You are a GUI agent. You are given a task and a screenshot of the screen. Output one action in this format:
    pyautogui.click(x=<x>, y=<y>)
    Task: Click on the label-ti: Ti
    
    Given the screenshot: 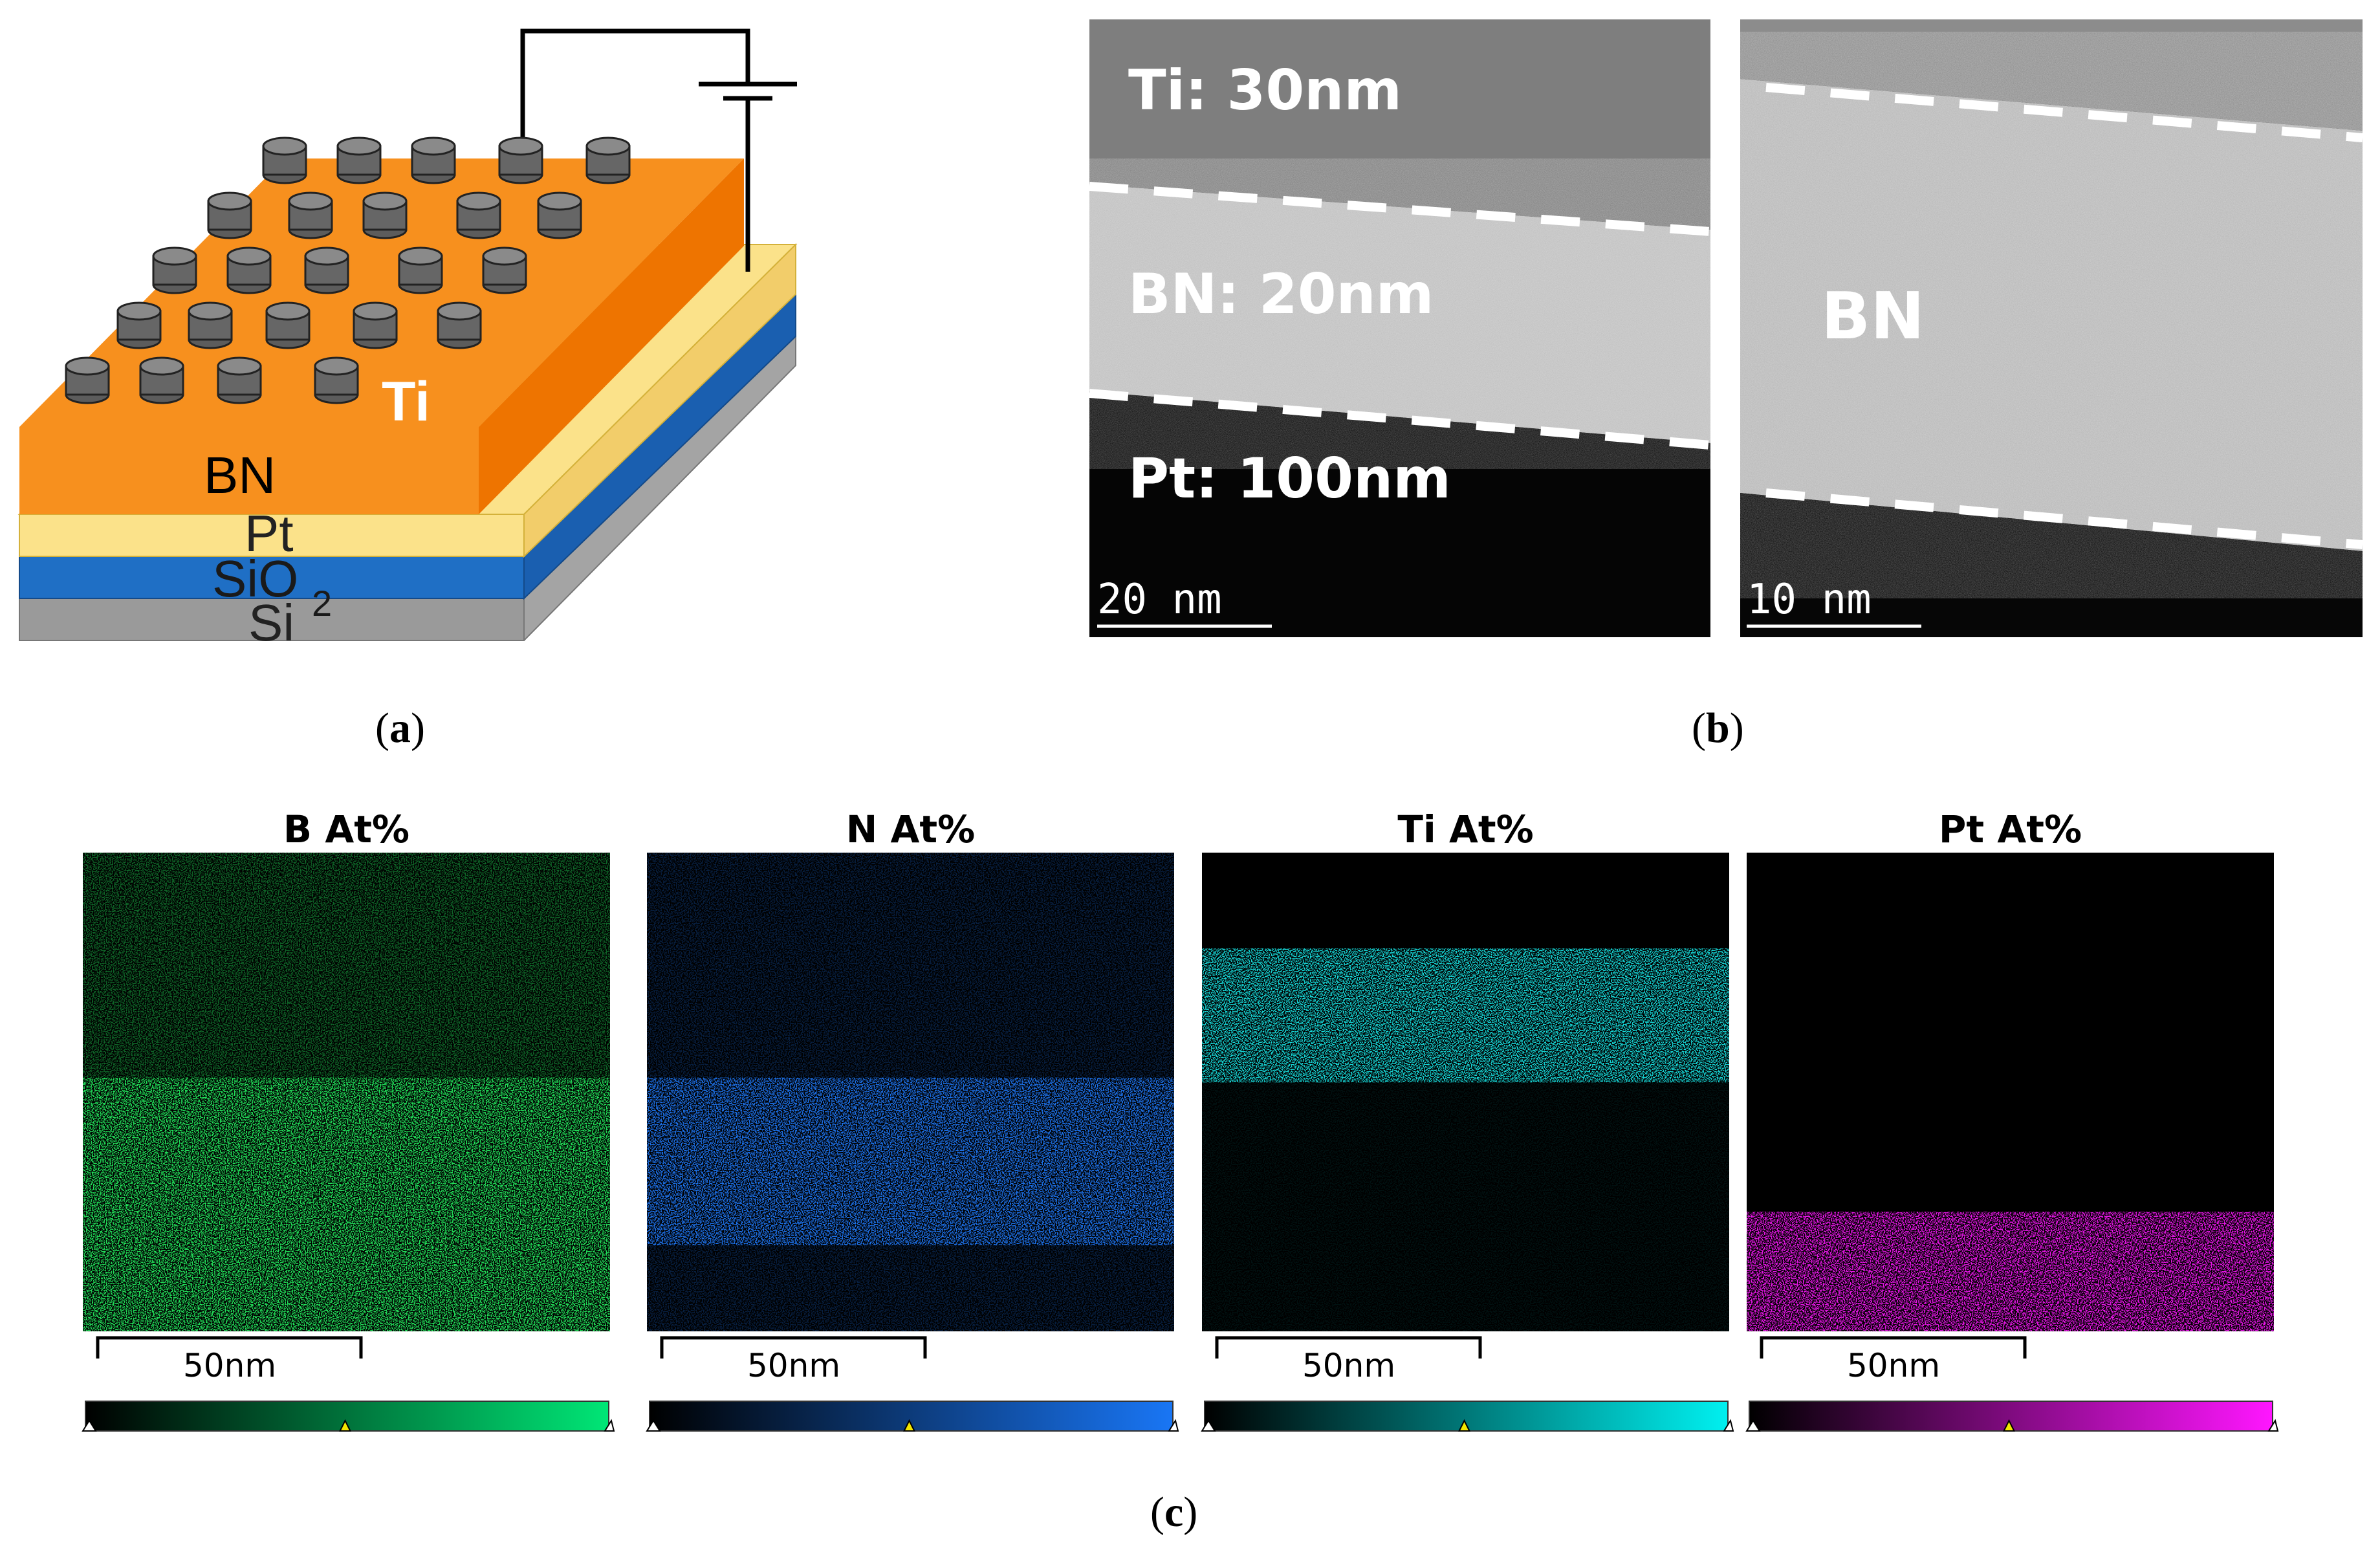 What is the action you would take?
    pyautogui.click(x=406, y=402)
    